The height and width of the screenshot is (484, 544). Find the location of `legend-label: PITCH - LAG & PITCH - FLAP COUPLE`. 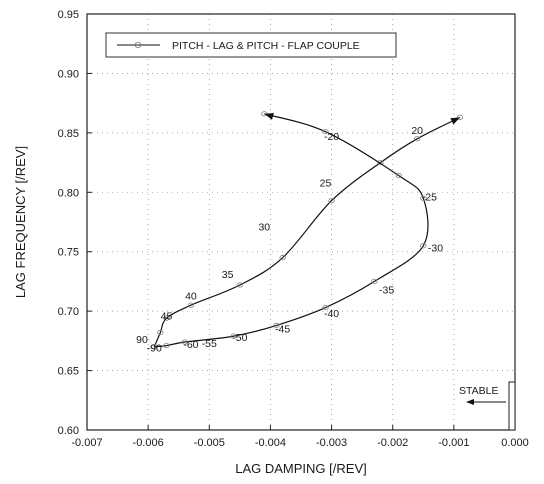

legend-label: PITCH - LAG & PITCH - FLAP COUPLE is located at coordinates (266, 46).